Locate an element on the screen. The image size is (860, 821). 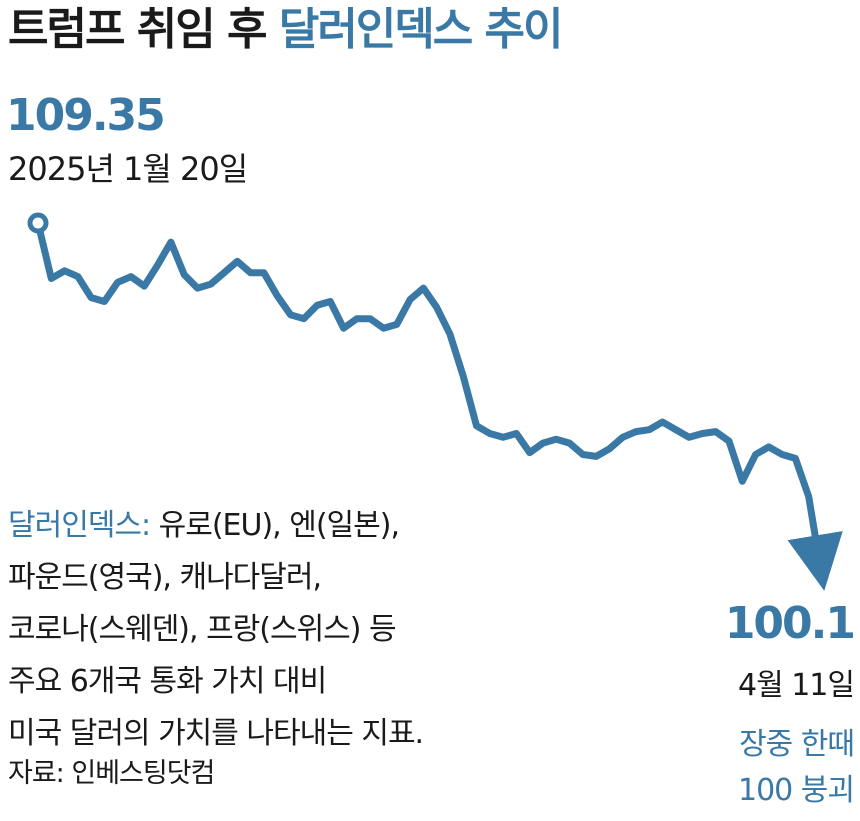
definition-line-5: 미국 달러의 가치를 나타내는 지표. is located at coordinates (216, 733).